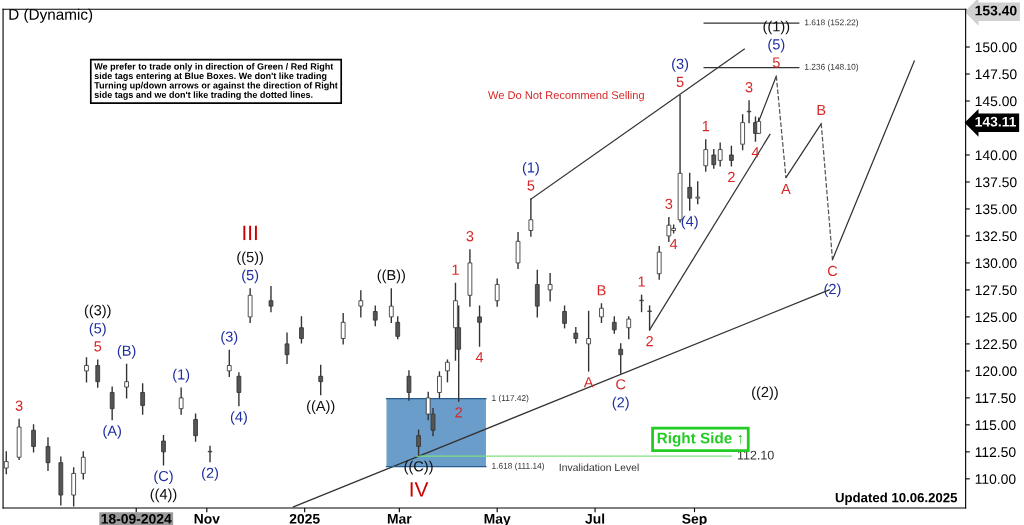  Describe the element at coordinates (896, 498) in the screenshot. I see `annotation: Updated 10.06.2025` at that location.